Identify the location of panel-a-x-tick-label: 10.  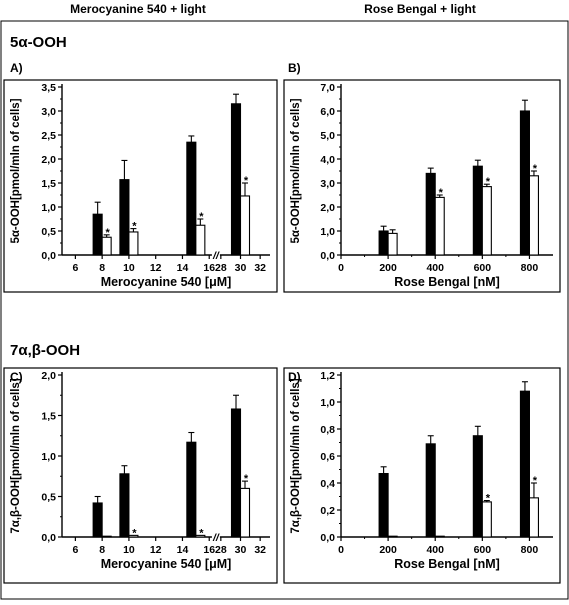
(129, 268).